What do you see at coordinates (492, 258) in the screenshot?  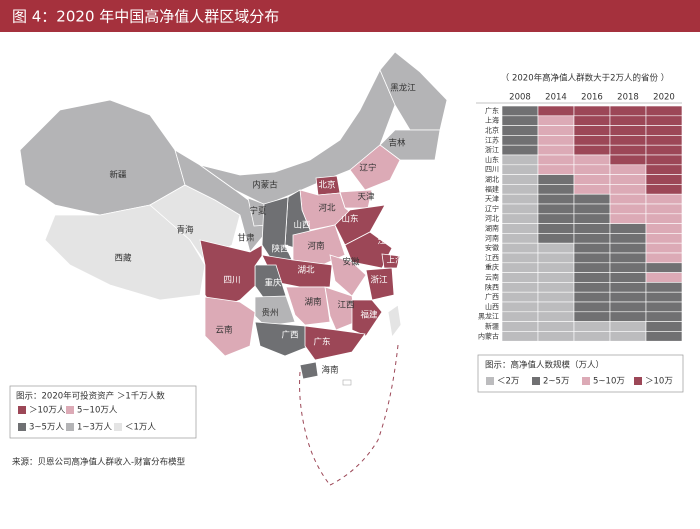 I see `row-label: 江西` at bounding box center [492, 258].